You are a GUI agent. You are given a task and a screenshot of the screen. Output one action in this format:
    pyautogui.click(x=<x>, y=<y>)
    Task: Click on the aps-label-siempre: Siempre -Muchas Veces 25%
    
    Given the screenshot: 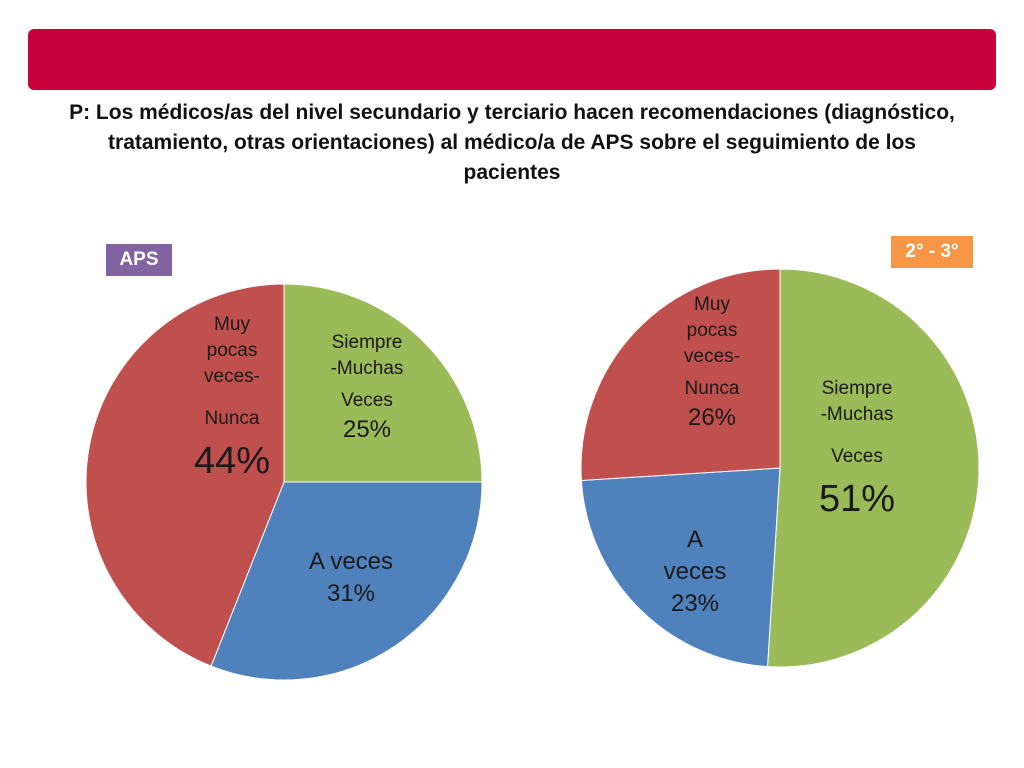 What is the action you would take?
    pyautogui.click(x=367, y=388)
    